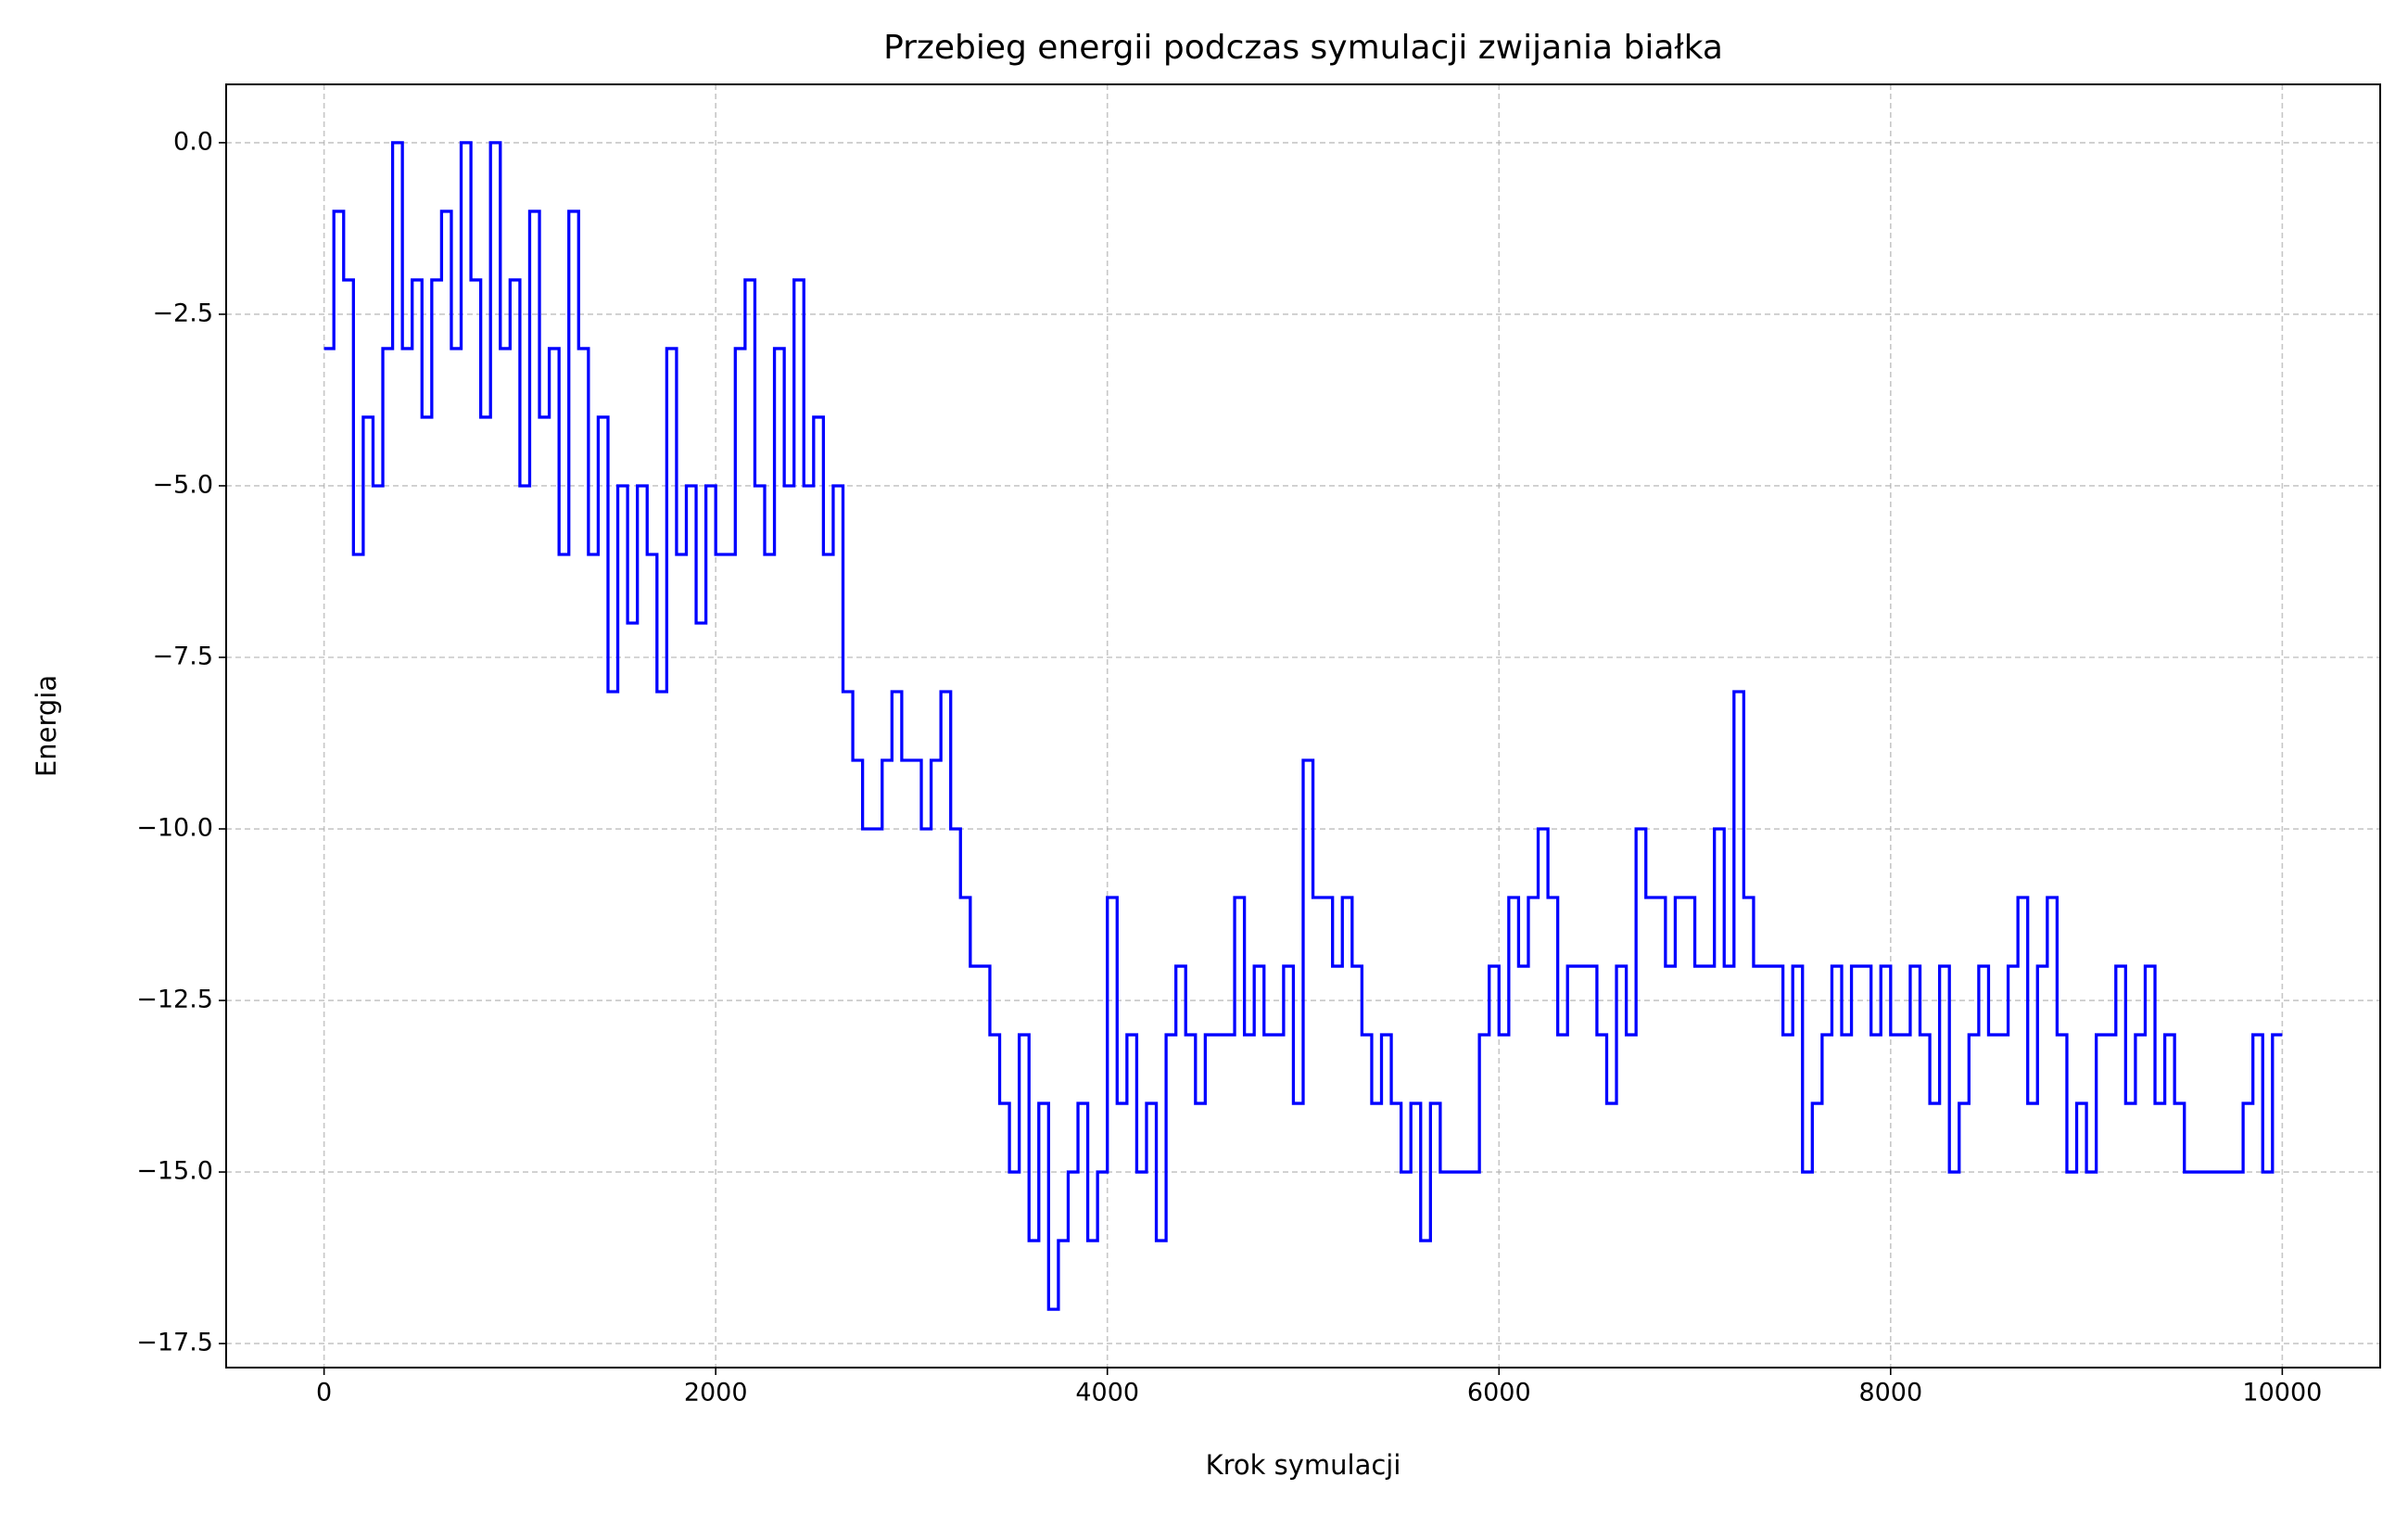  What do you see at coordinates (182, 313) in the screenshot?
I see `y-tick-label: −2.5` at bounding box center [182, 313].